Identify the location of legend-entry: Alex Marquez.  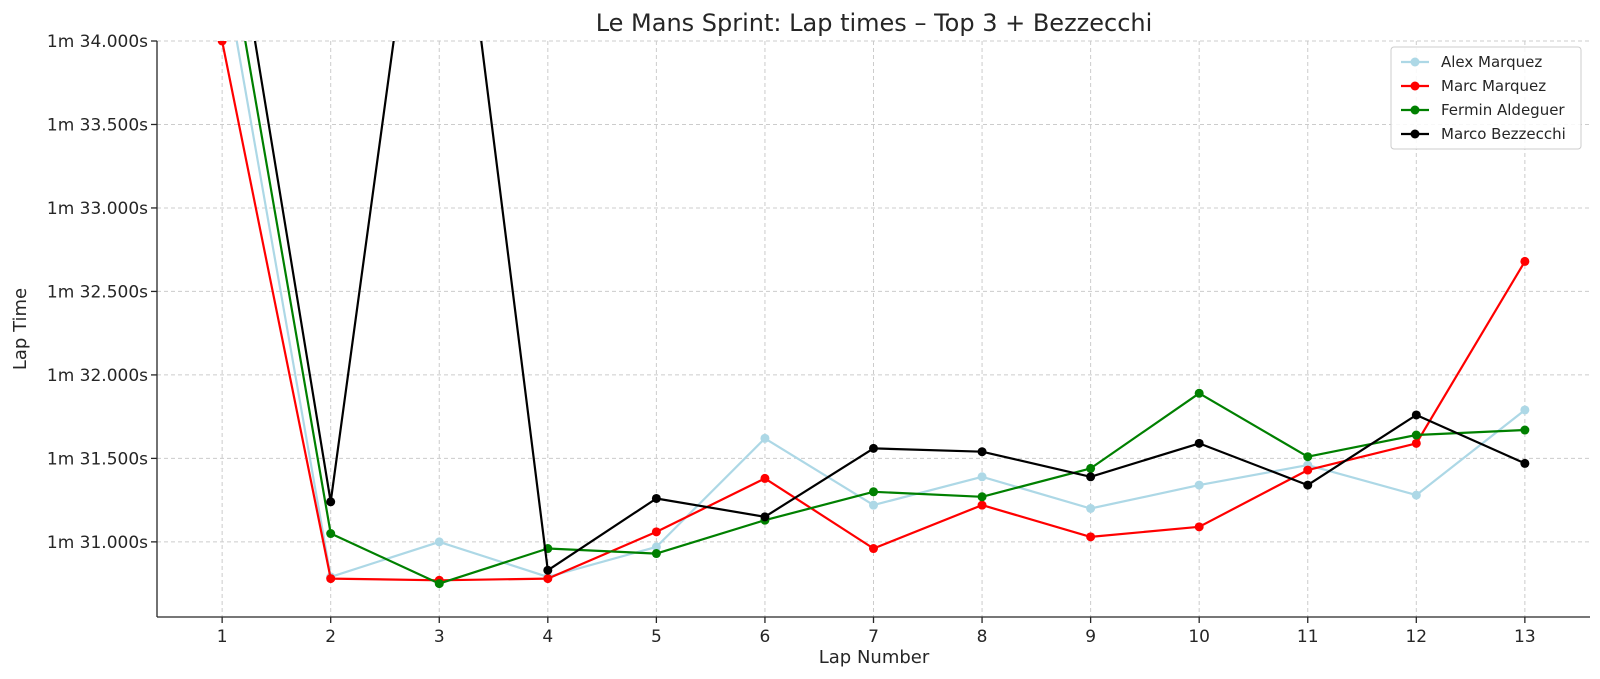
(1491, 62).